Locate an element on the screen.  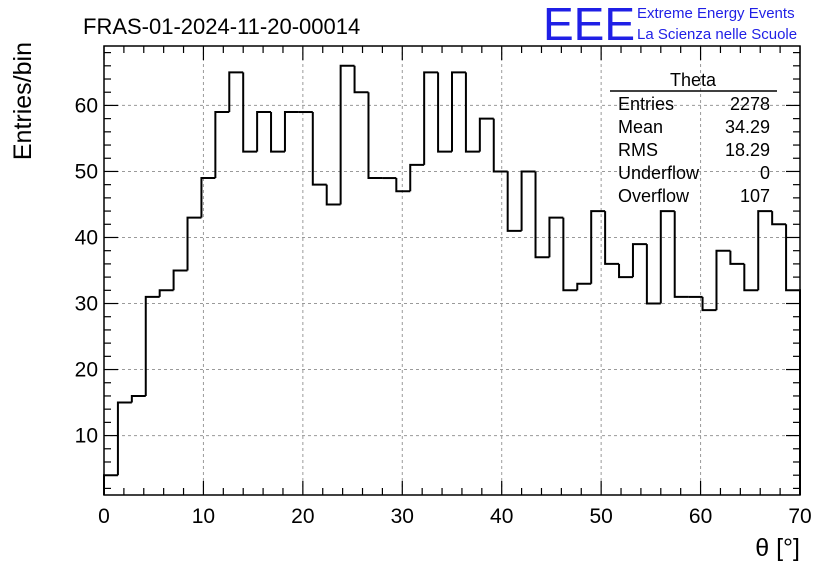
x-tick-label: 60 is located at coordinates (700, 516).